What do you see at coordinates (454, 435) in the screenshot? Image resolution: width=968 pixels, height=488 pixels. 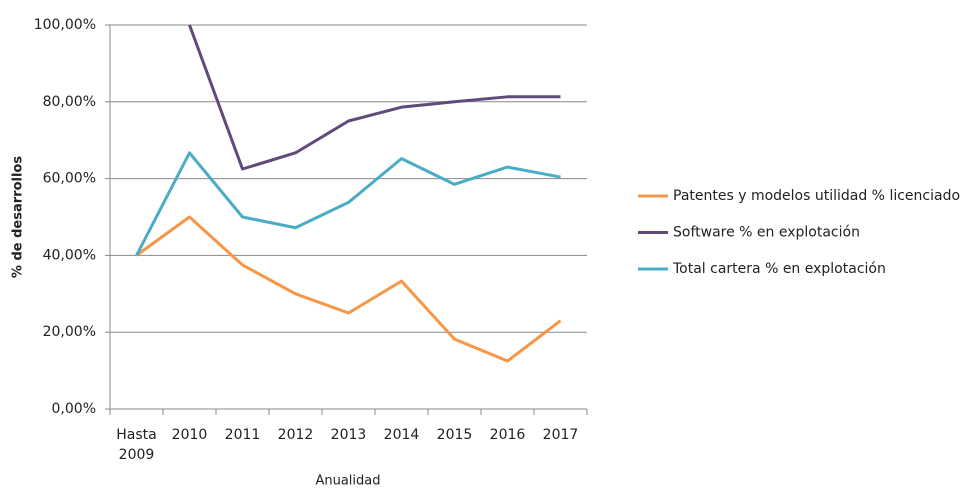 I see `x-tick-label: 2015` at bounding box center [454, 435].